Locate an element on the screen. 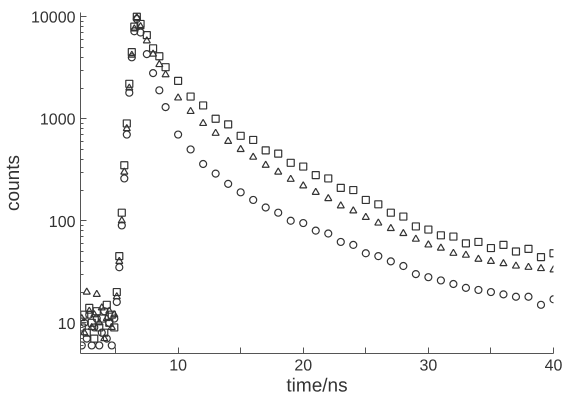  x-tick-label: 10 is located at coordinates (178, 366).